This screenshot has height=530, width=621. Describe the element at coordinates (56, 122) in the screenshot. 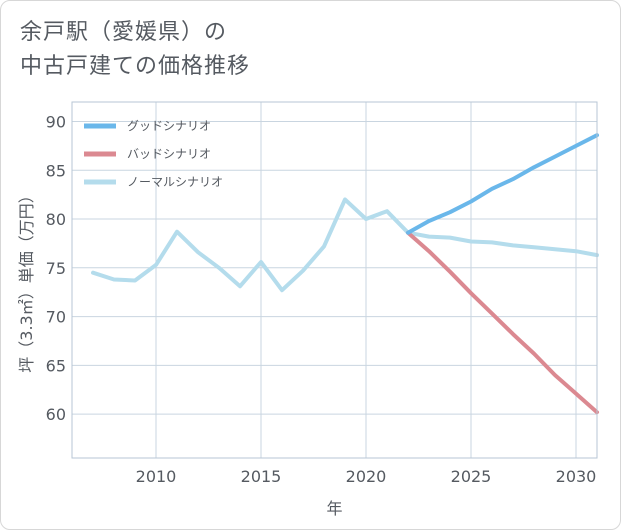

I see `y-tick-label: 90` at that location.